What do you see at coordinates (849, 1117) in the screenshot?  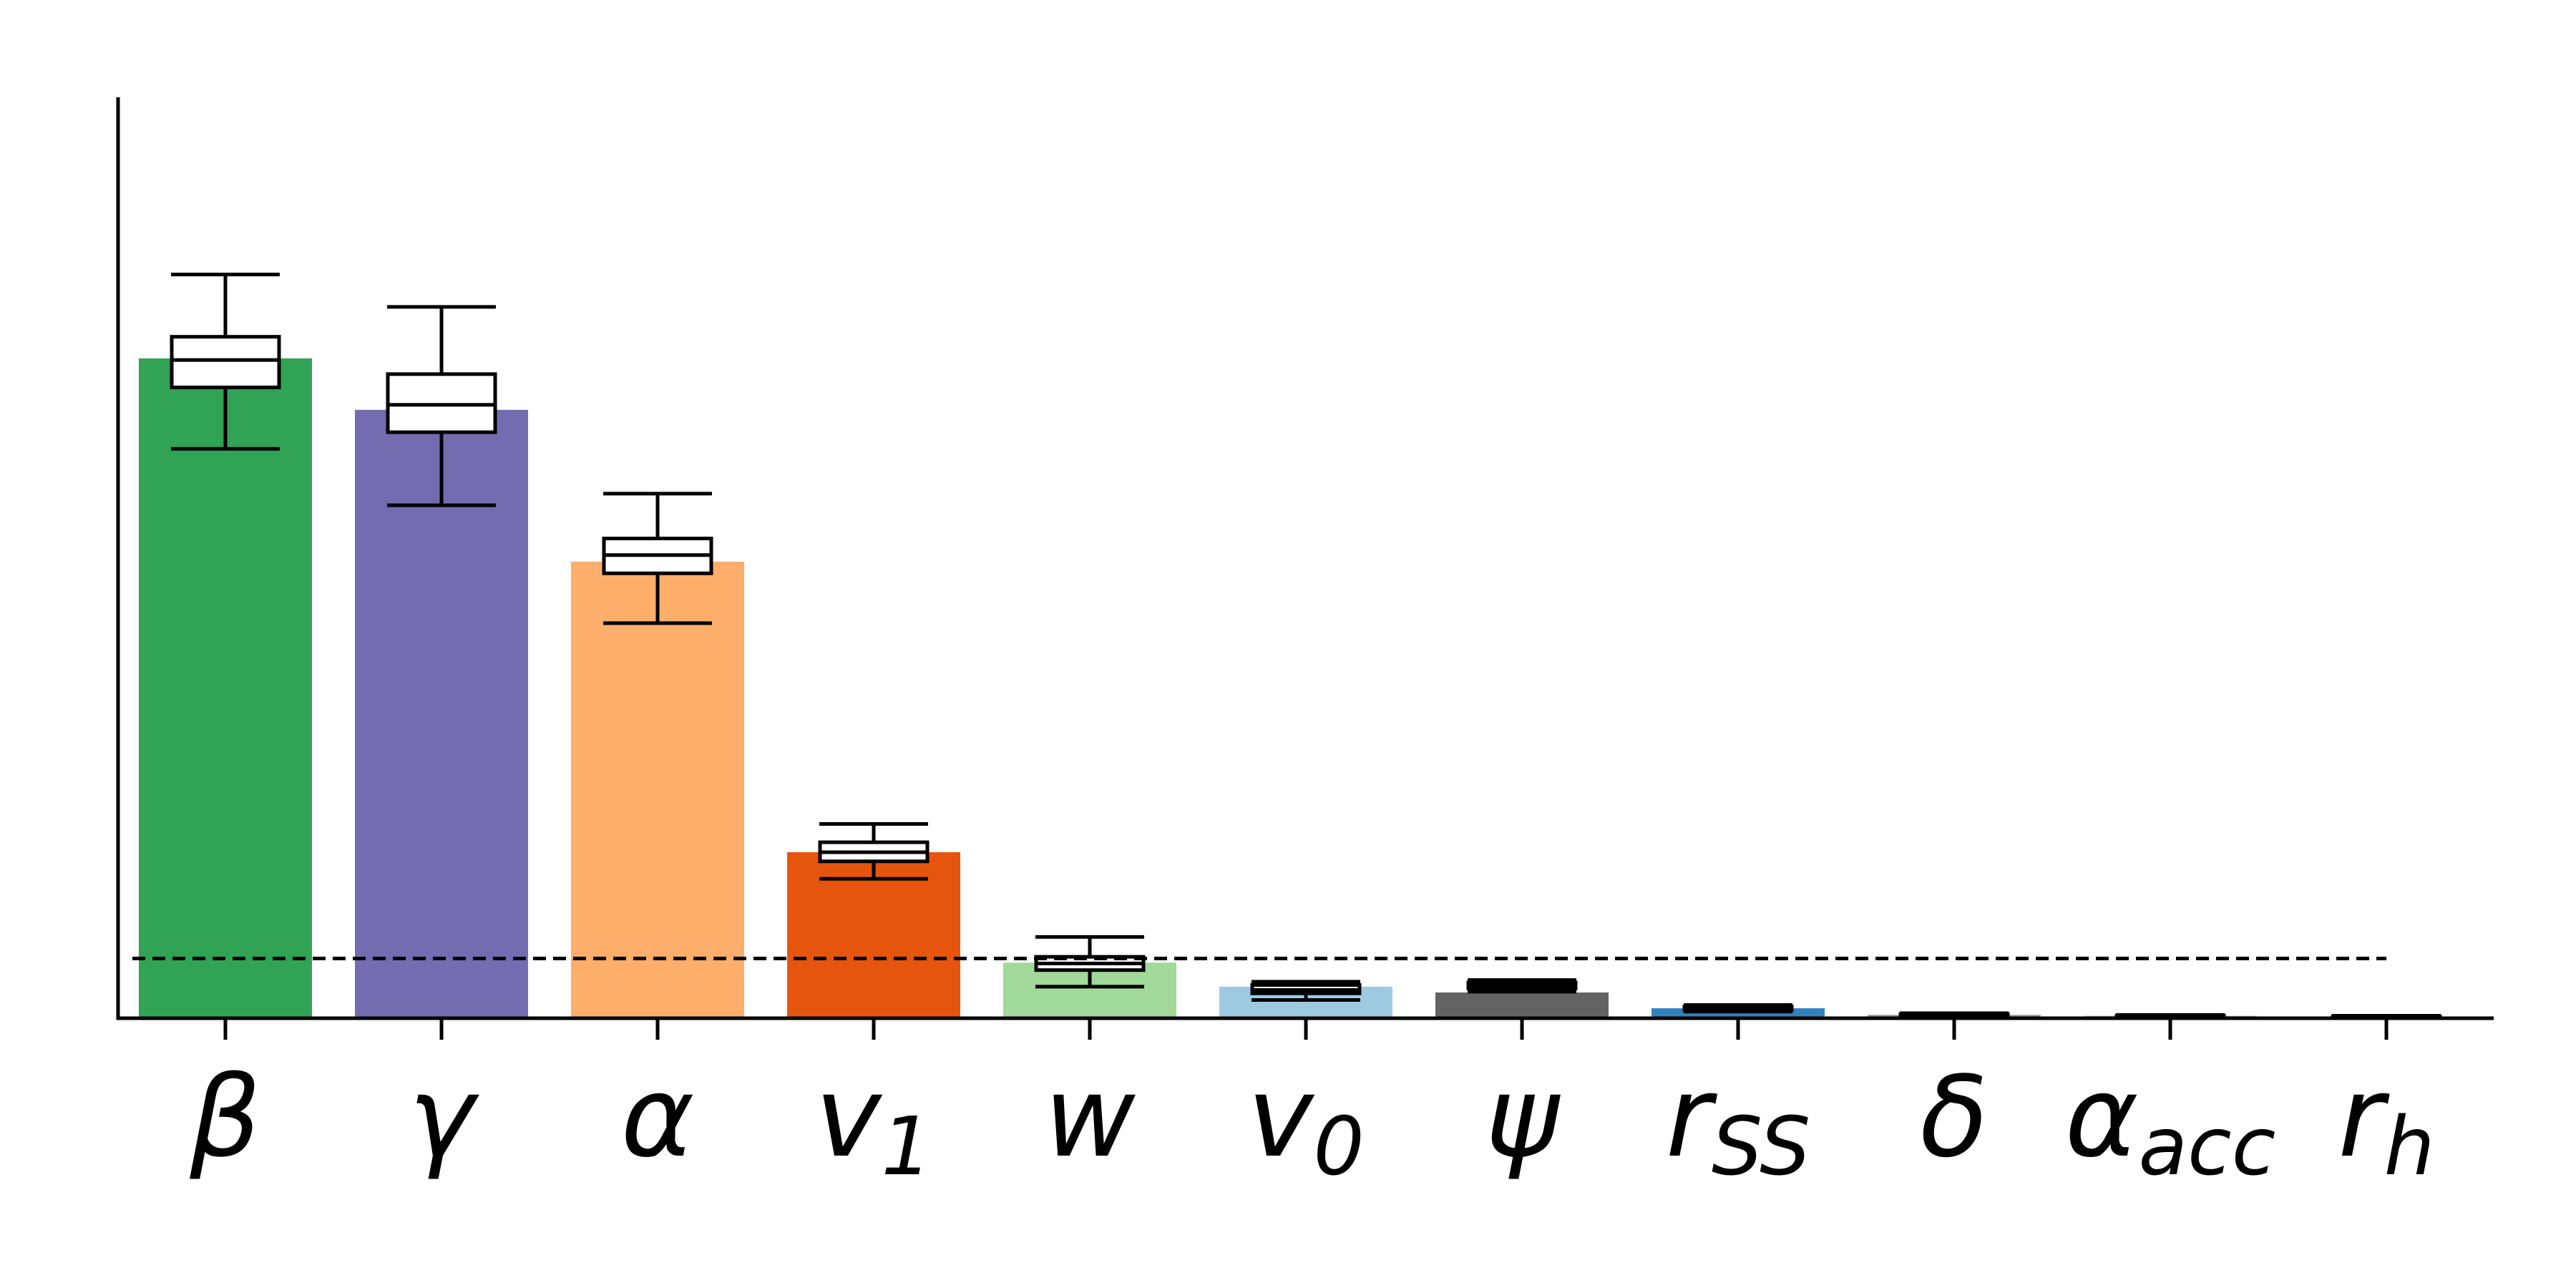 I see `x-tick-label-base-3: v` at bounding box center [849, 1117].